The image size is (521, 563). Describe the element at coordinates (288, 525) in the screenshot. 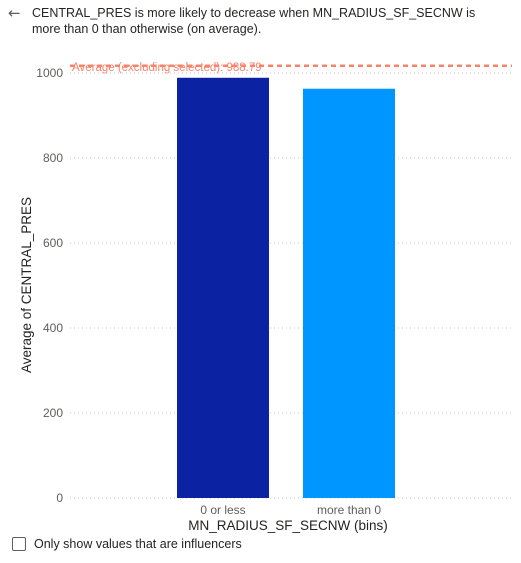

I see `x-axis-label: MN_RADIUS_SF_SECNW (bins)` at that location.